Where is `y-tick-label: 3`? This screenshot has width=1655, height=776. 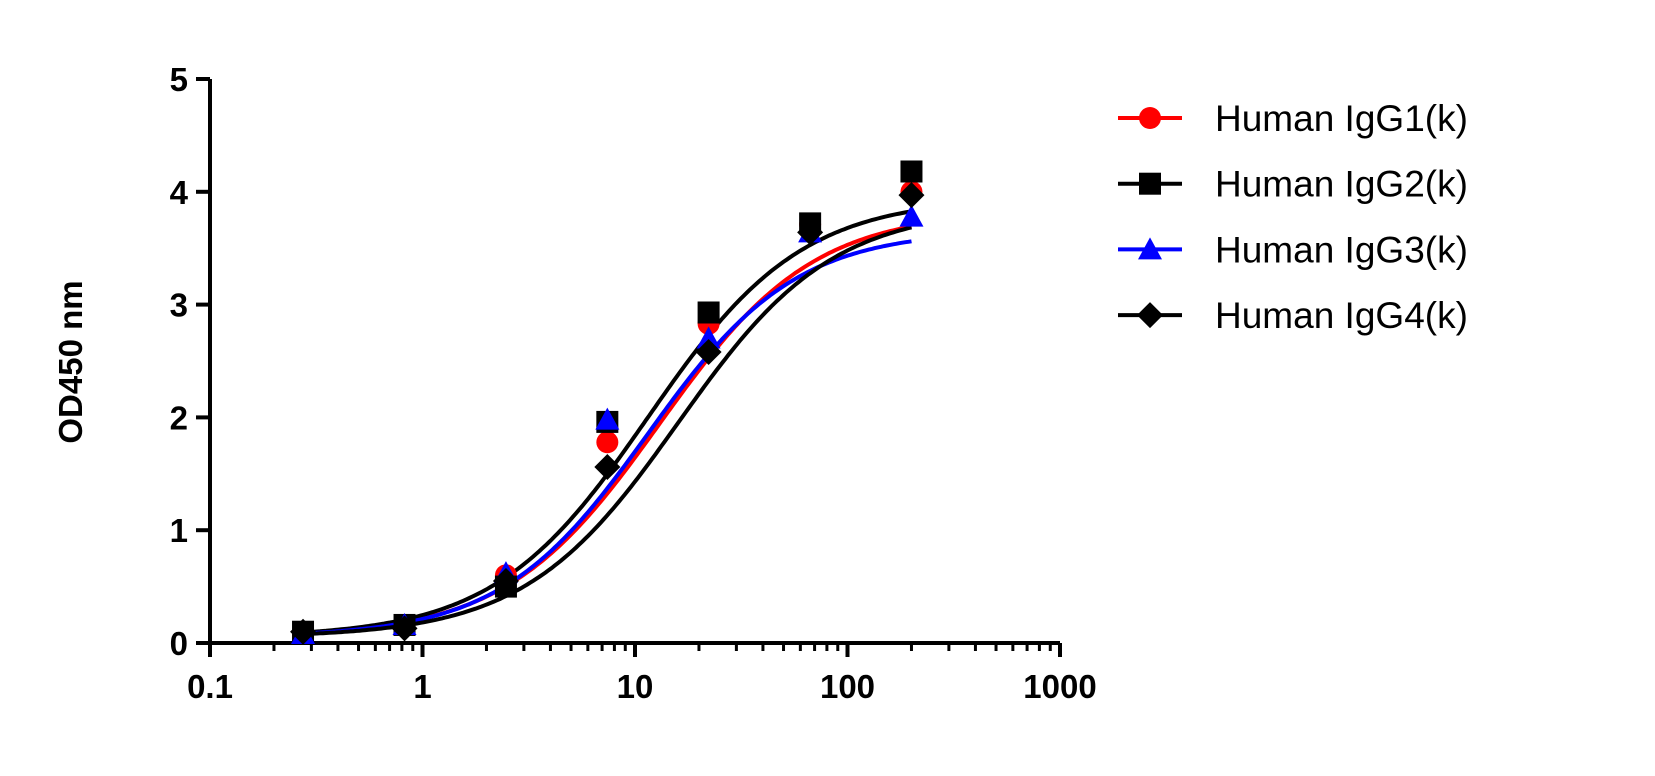 y-tick-label: 3 is located at coordinates (179, 305).